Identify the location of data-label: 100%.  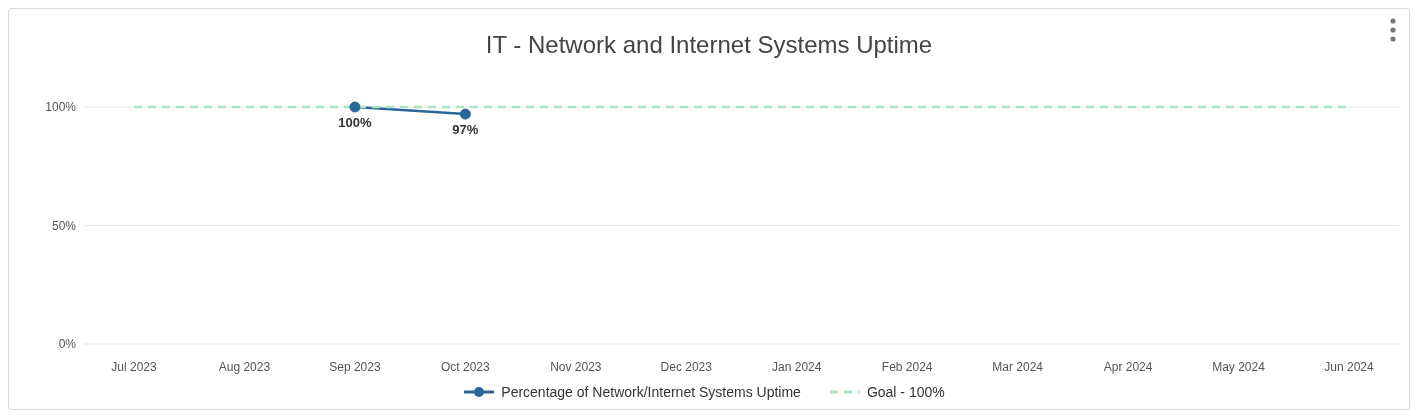
(355, 122).